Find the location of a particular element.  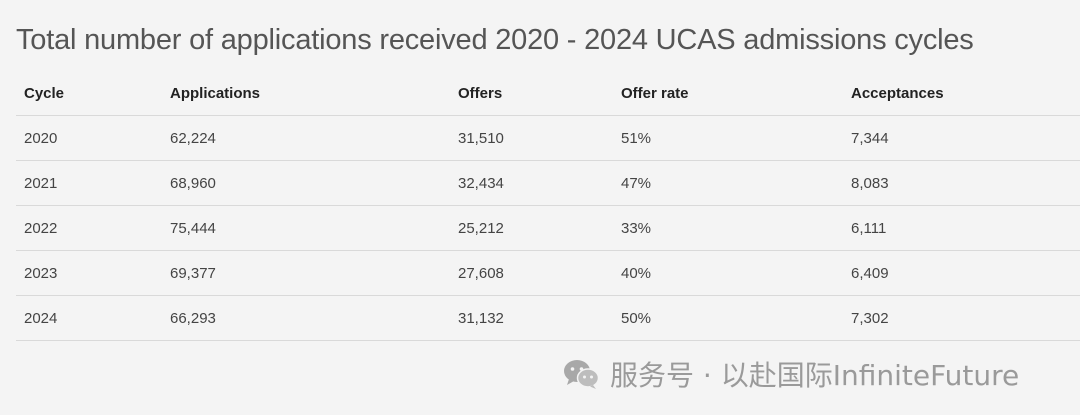

cell-acceptances: 6,111 is located at coordinates (961, 228).